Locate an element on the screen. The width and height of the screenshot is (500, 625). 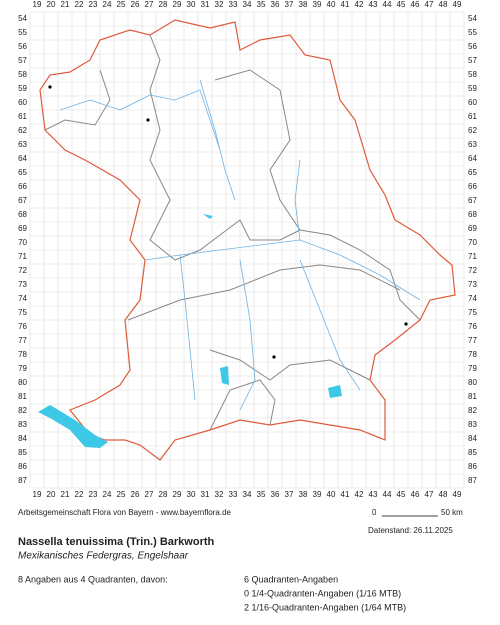
column-label: 45 is located at coordinates (401, 494).